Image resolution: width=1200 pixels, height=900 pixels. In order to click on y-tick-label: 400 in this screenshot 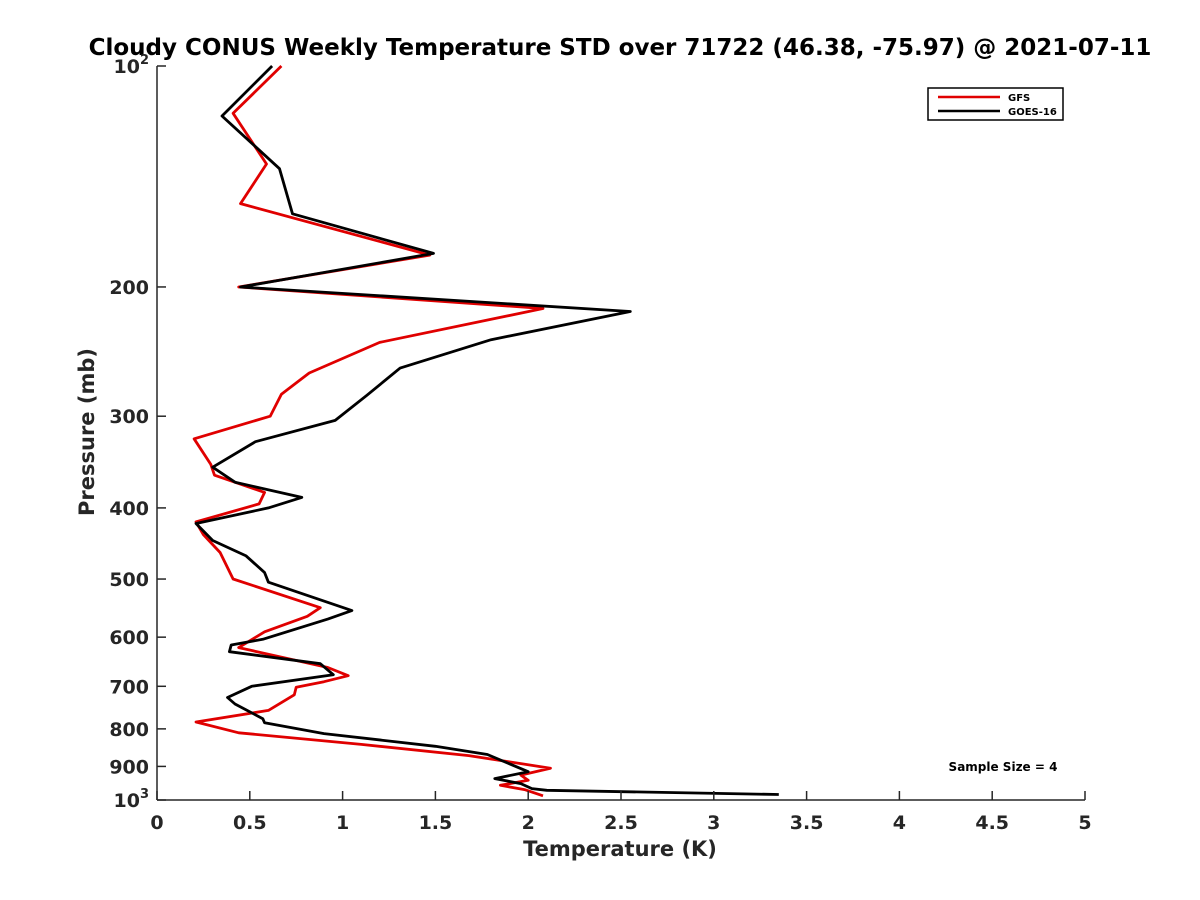, I will do `click(129, 509)`.